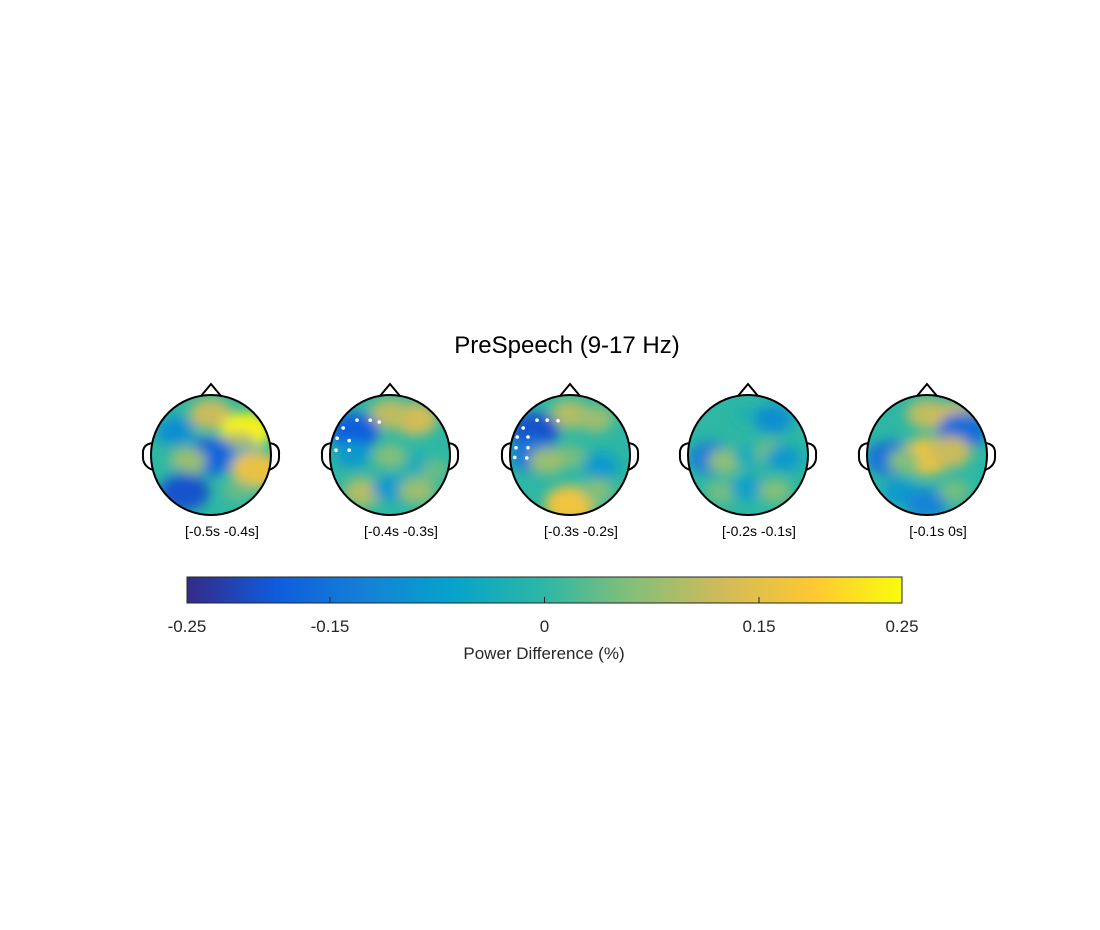 The image size is (1100, 930). What do you see at coordinates (544, 626) in the screenshot?
I see `colorbar-tick-label: 0` at bounding box center [544, 626].